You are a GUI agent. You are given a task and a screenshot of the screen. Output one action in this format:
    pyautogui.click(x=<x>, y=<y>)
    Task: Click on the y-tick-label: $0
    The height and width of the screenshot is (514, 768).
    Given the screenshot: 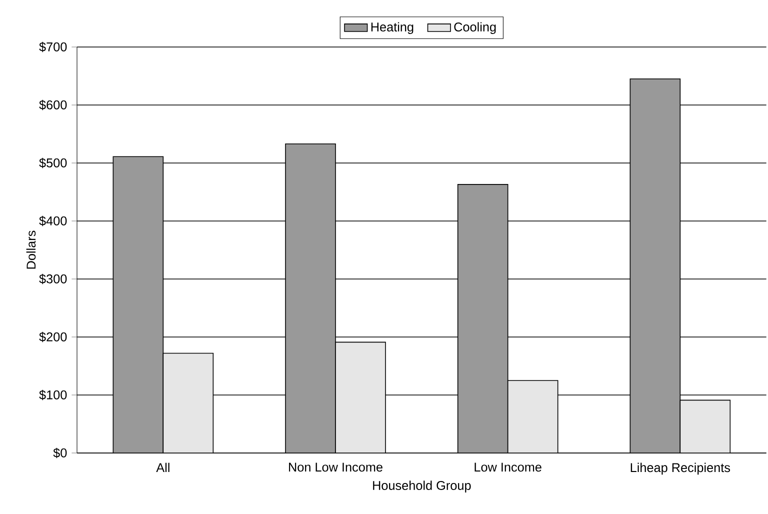 What is the action you would take?
    pyautogui.click(x=60, y=453)
    